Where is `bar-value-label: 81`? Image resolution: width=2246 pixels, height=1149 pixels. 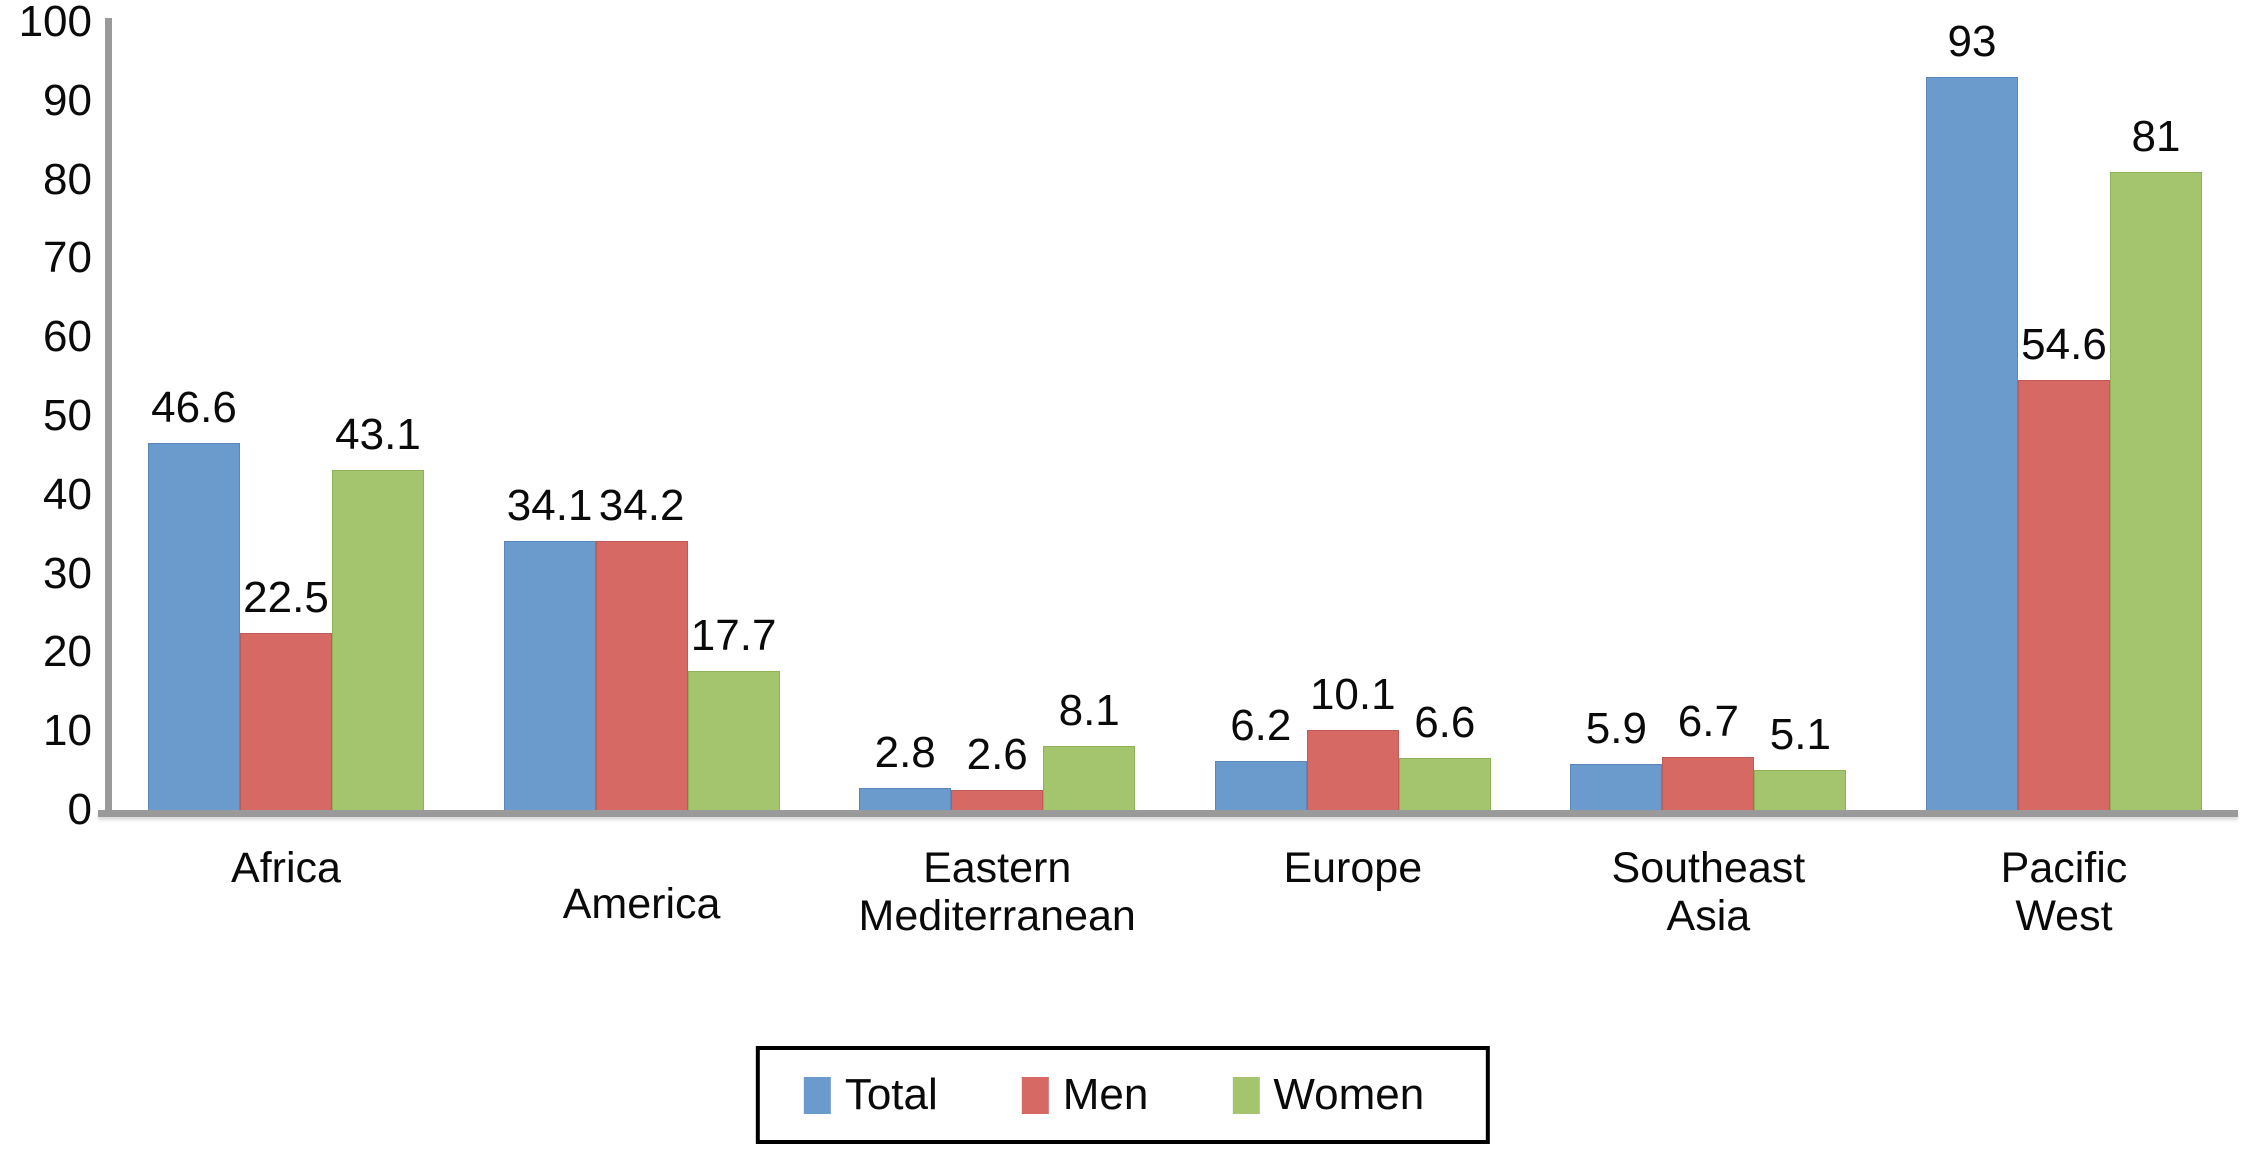
bar-value-label: 81 is located at coordinates (2156, 136).